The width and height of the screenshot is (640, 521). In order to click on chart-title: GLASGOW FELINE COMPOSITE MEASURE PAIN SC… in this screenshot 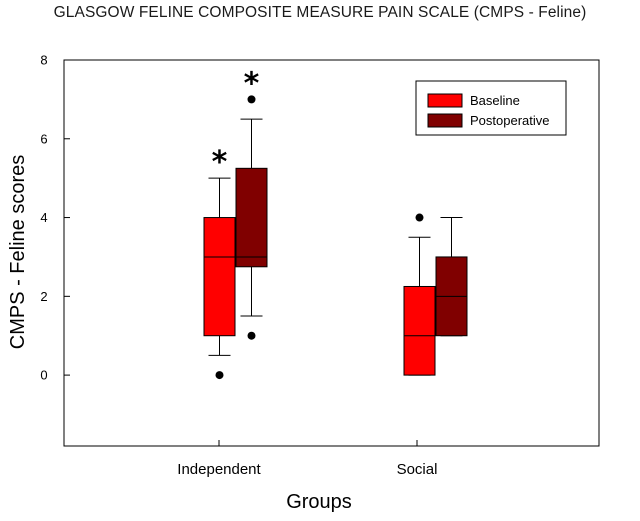, I will do `click(320, 12)`.